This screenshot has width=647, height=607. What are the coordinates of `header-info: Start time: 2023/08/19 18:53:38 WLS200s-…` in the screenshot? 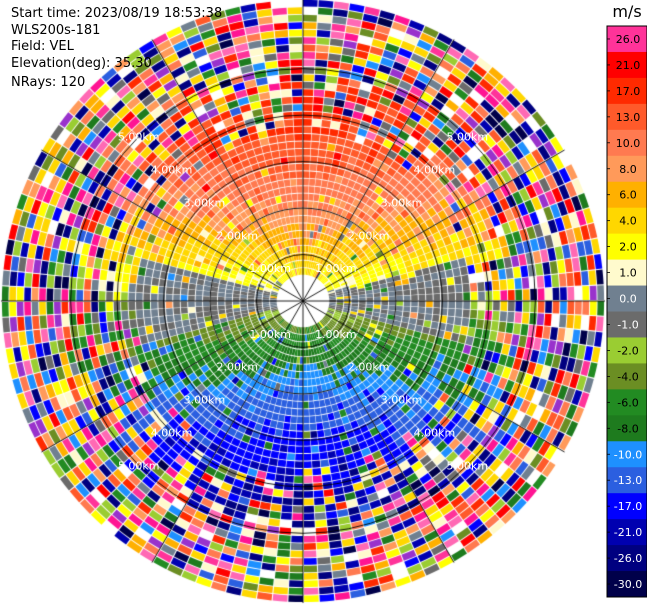 It's located at (116, 49).